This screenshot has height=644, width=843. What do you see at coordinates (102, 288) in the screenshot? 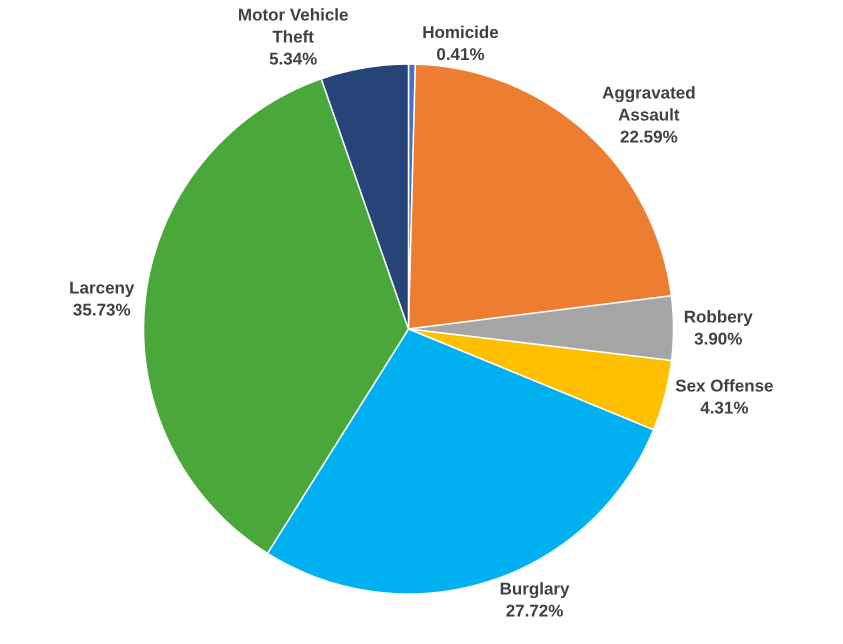
I see `slice-label: Larceny` at bounding box center [102, 288].